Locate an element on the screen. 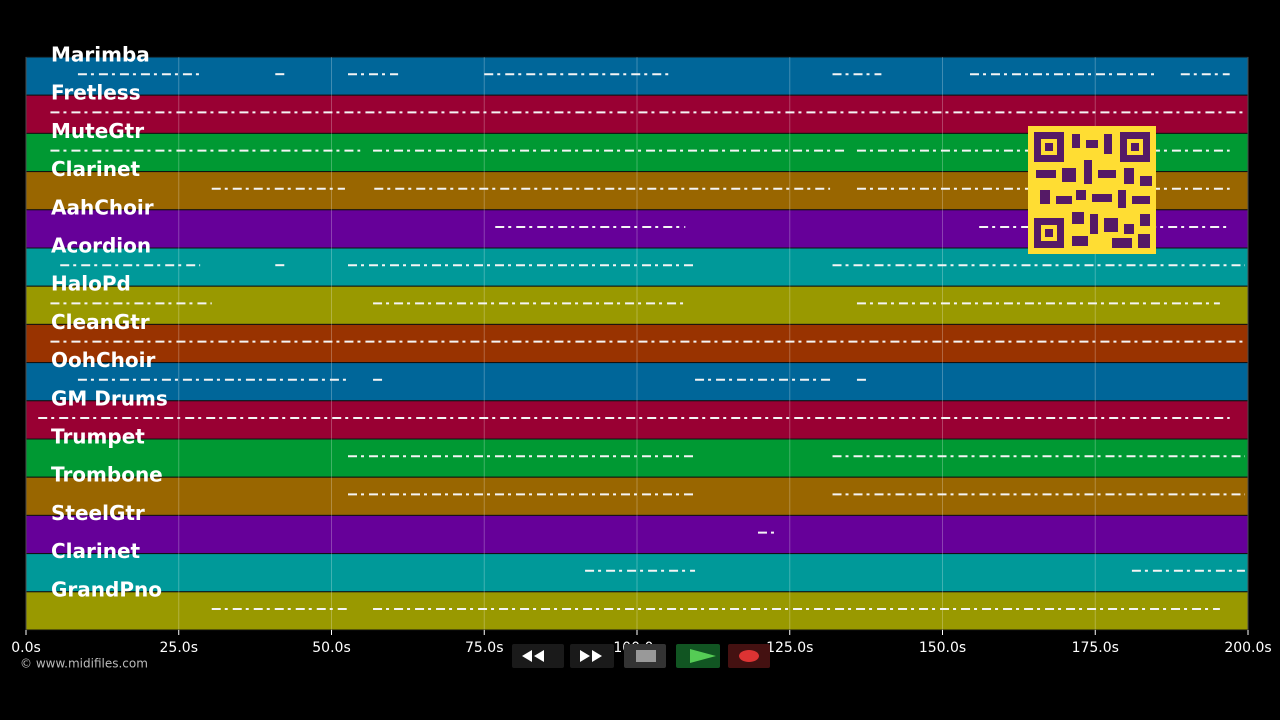 The image size is (1280, 720). qr-code is located at coordinates (1092, 190).